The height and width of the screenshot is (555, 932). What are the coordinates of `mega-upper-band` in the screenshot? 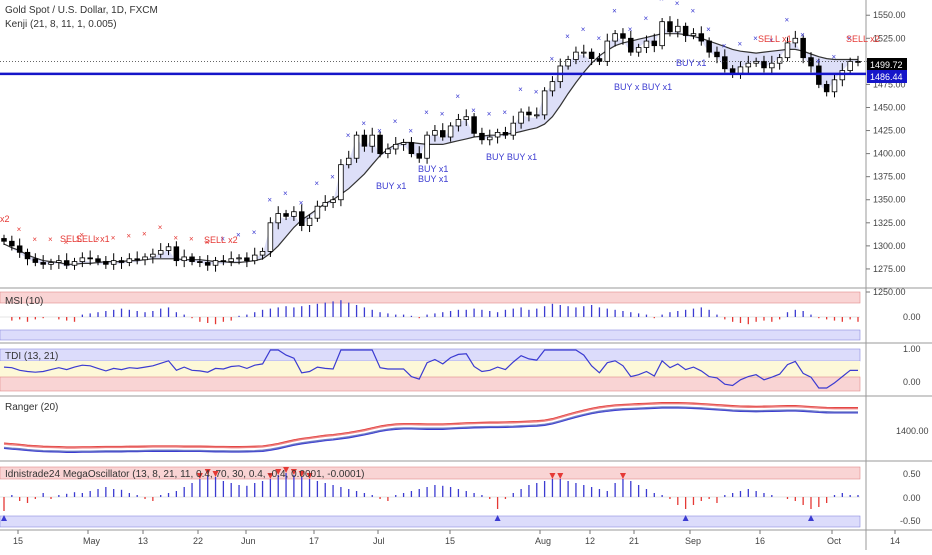 It's located at (430, 473).